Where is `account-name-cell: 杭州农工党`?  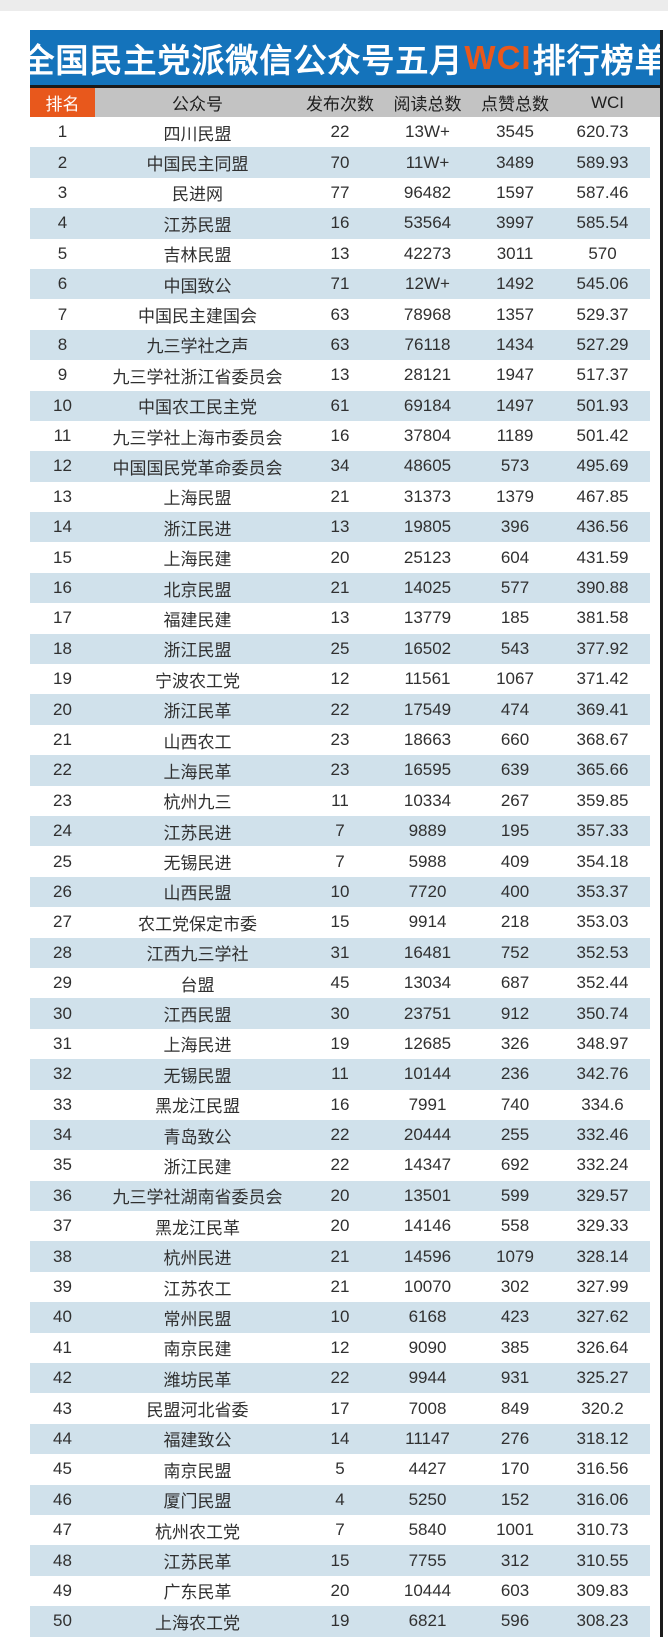
account-name-cell: 杭州农工党 is located at coordinates (197, 1532).